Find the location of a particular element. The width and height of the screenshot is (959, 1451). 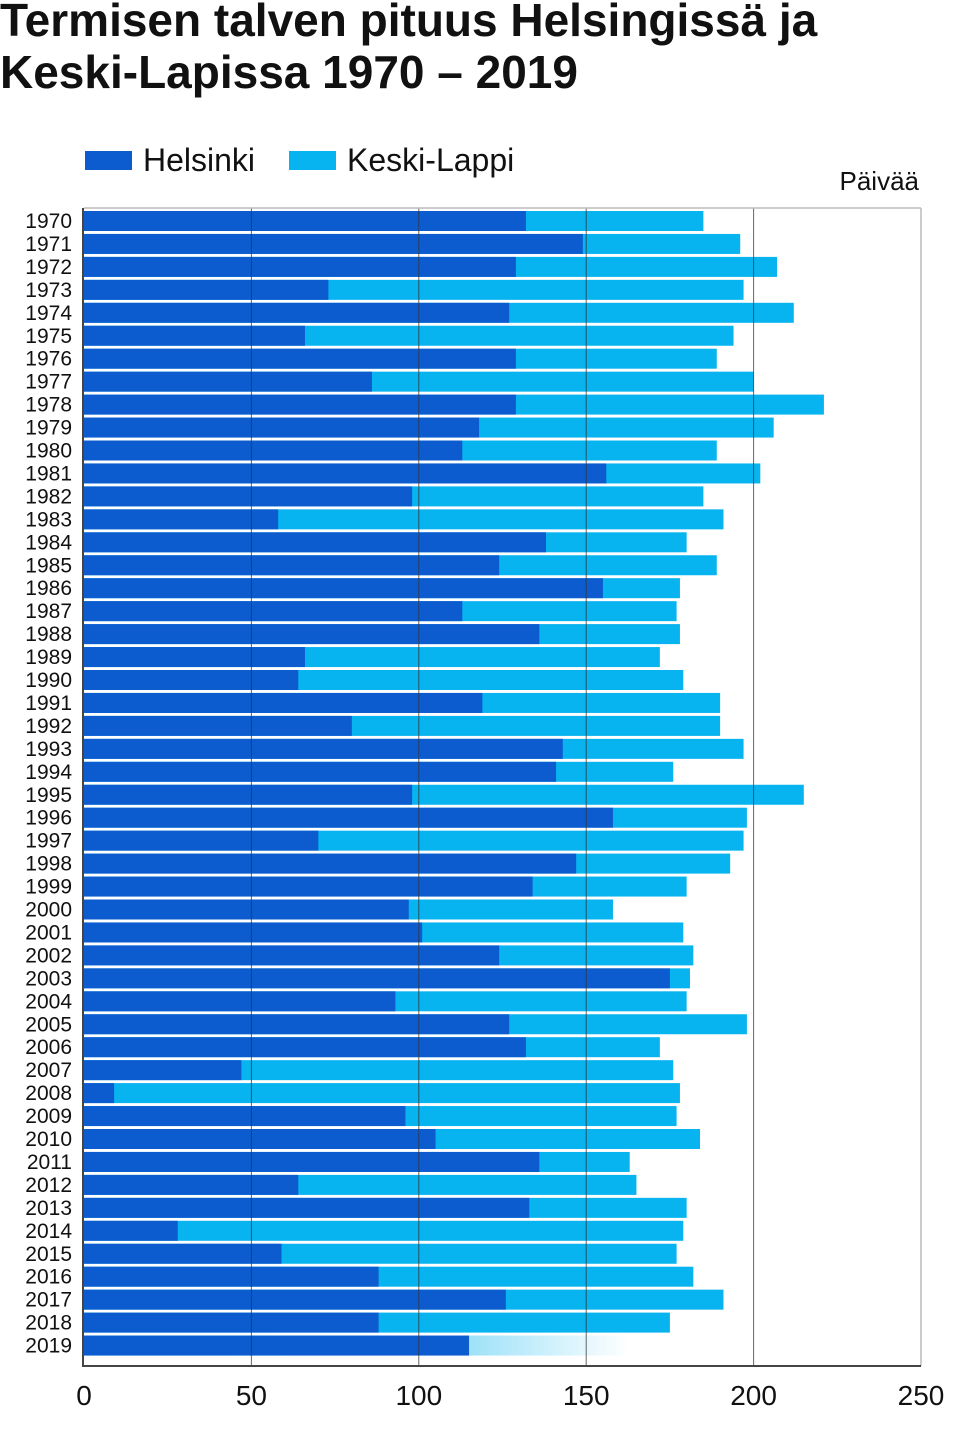

y-tick-label-2011: 2011 is located at coordinates (49, 1162).